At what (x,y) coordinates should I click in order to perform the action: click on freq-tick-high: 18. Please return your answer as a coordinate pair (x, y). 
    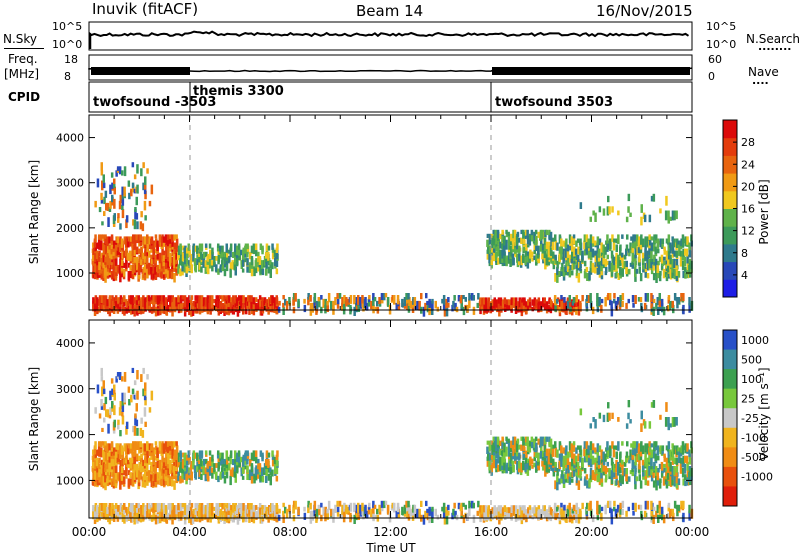
    Looking at the image, I should click on (71, 59).